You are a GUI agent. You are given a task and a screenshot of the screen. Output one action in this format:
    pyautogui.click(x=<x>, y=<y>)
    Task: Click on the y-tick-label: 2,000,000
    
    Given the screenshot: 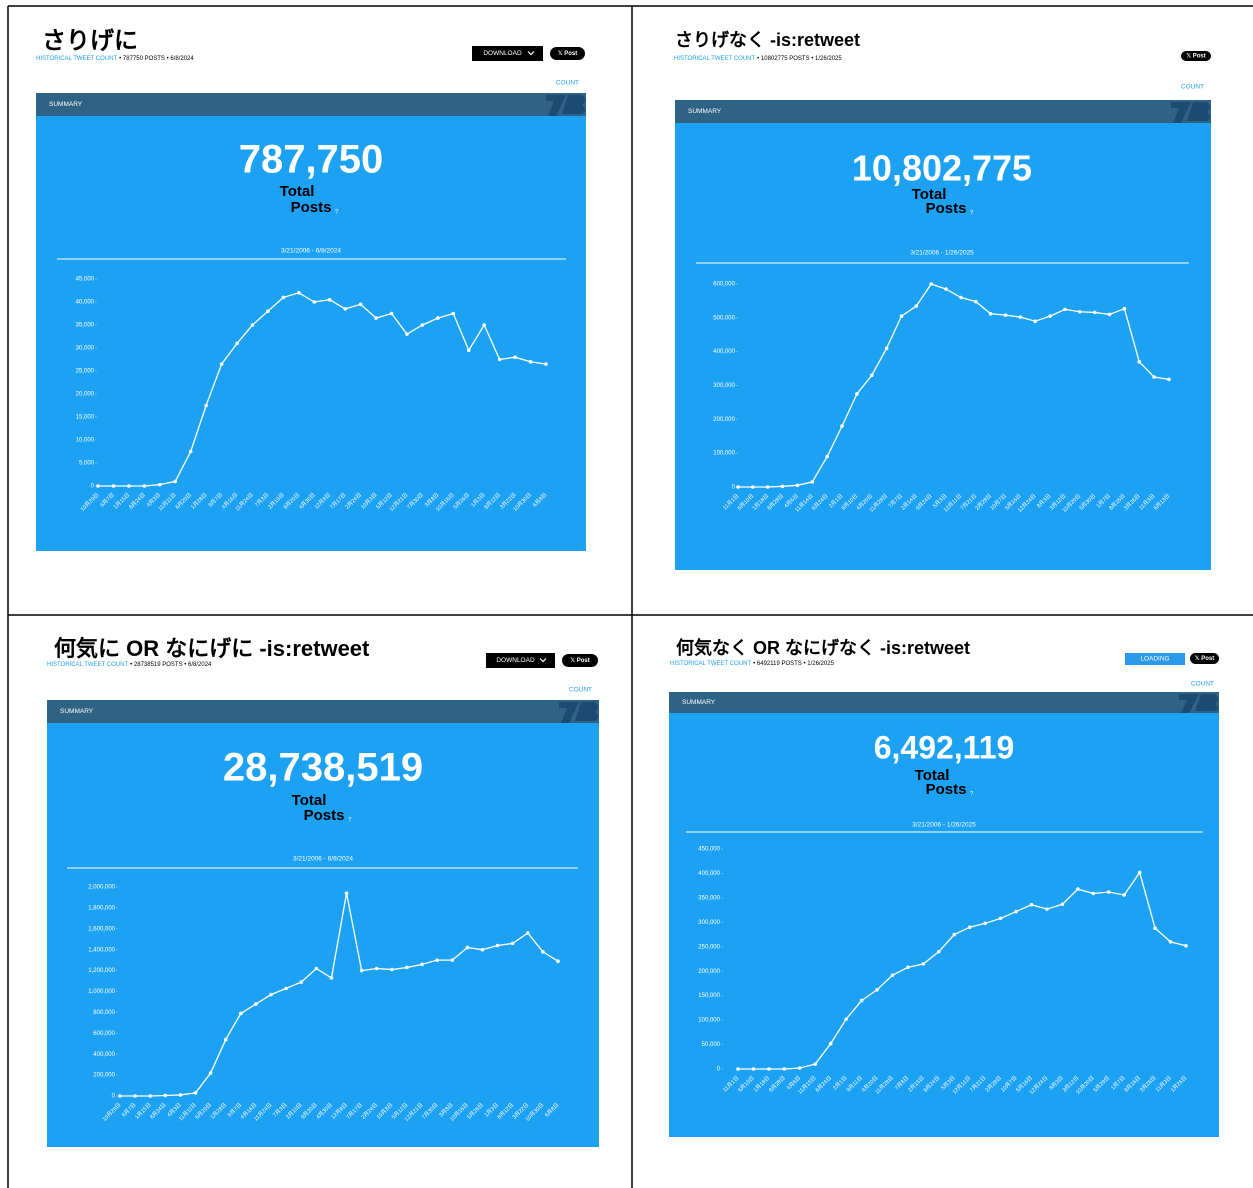 What is the action you would take?
    pyautogui.click(x=101, y=888)
    